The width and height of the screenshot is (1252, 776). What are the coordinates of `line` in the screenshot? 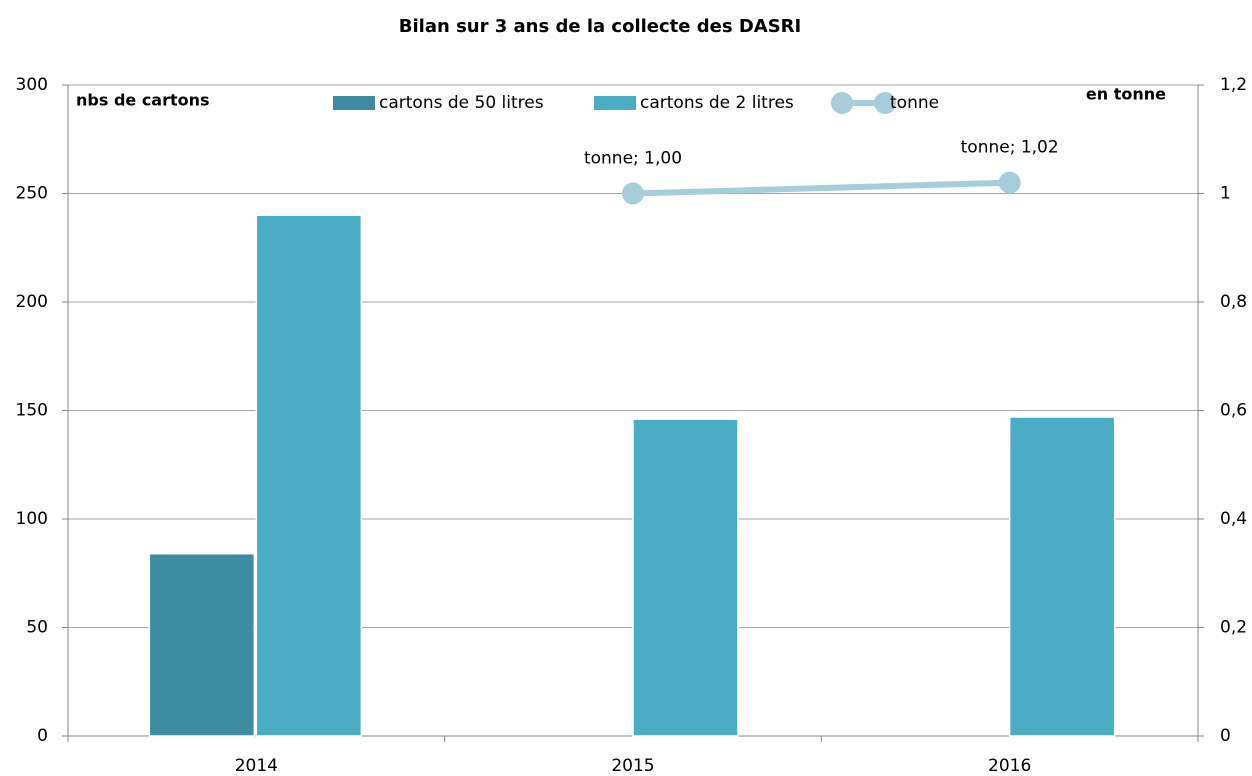 It's located at (821, 188).